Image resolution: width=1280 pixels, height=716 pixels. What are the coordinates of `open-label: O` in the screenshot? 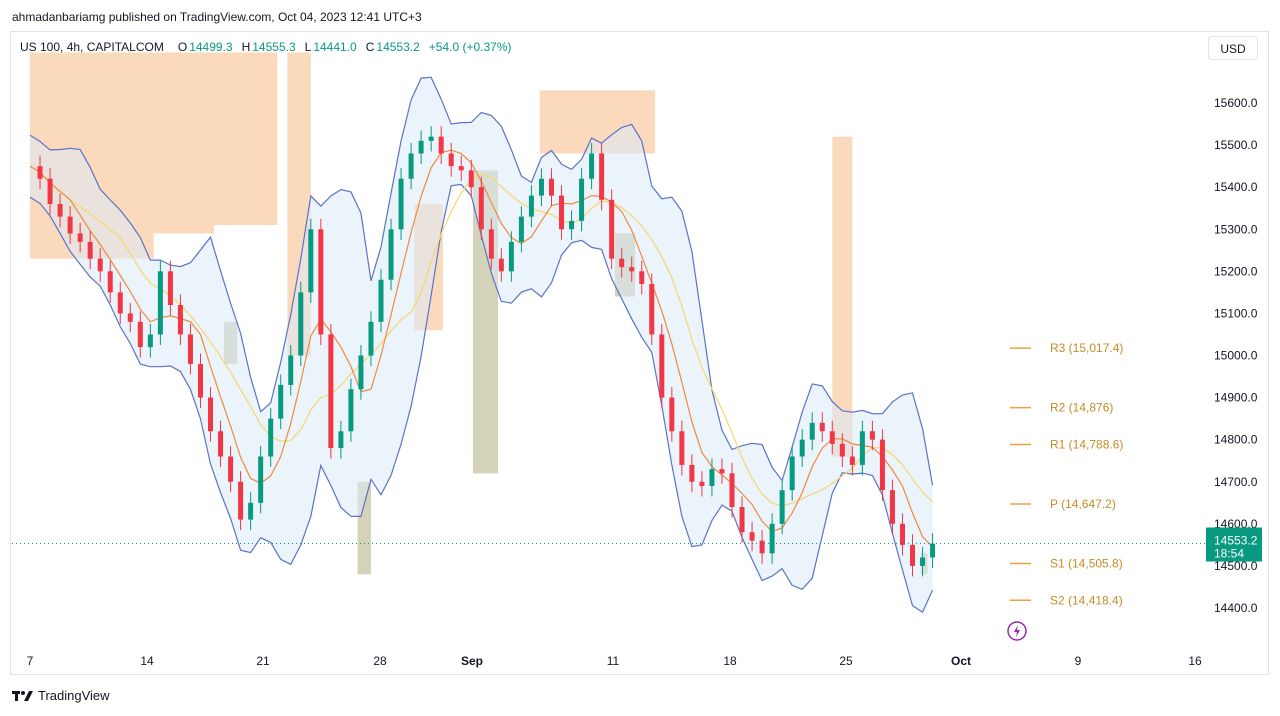 It's located at (182, 47).